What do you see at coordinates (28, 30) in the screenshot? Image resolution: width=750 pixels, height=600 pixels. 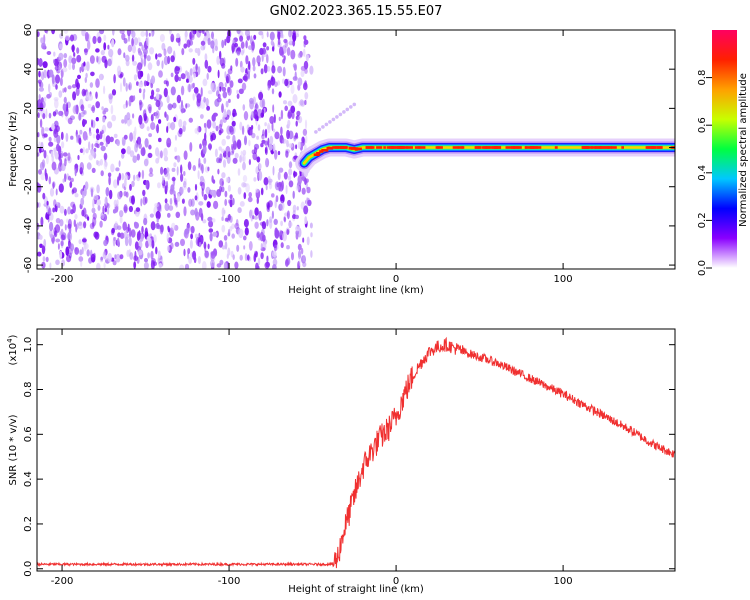 I see `spectrogram-ytick-label: 60` at bounding box center [28, 30].